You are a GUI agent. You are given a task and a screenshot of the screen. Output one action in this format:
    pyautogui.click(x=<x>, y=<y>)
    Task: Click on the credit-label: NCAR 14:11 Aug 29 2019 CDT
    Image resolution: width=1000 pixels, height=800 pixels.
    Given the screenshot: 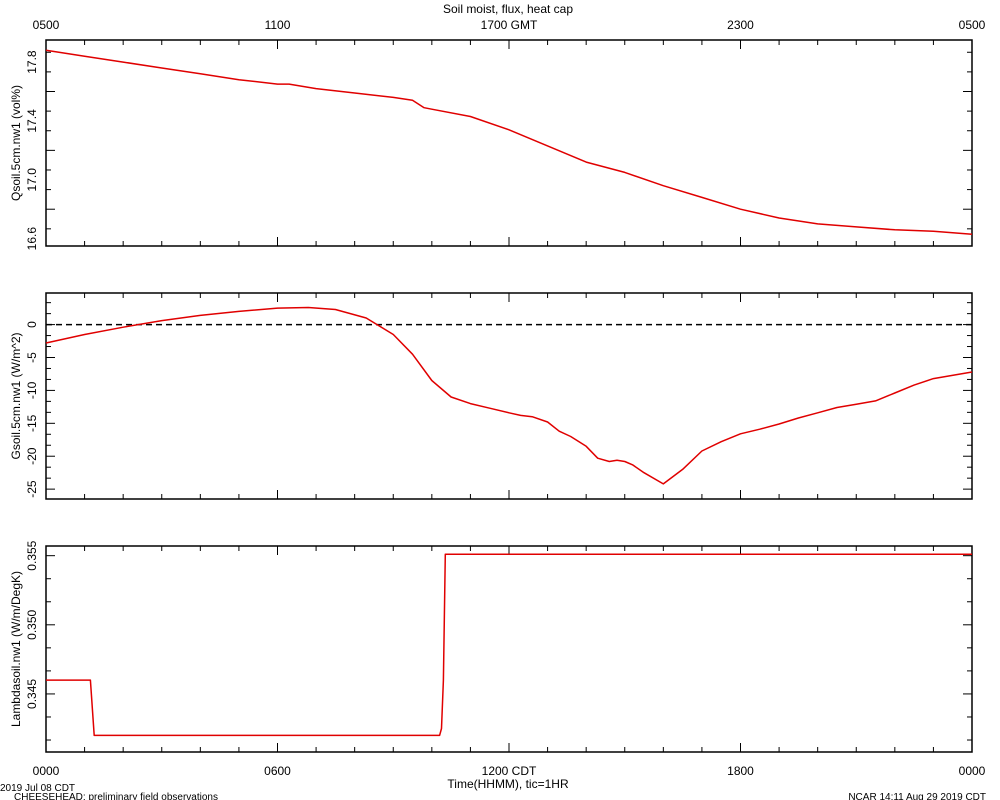 What is the action you would take?
    pyautogui.click(x=917, y=796)
    